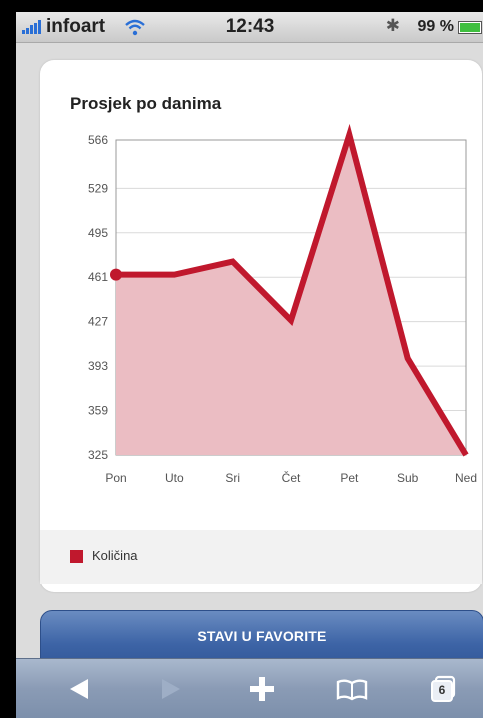  I want to click on chart-legend: Količina, so click(261, 557).